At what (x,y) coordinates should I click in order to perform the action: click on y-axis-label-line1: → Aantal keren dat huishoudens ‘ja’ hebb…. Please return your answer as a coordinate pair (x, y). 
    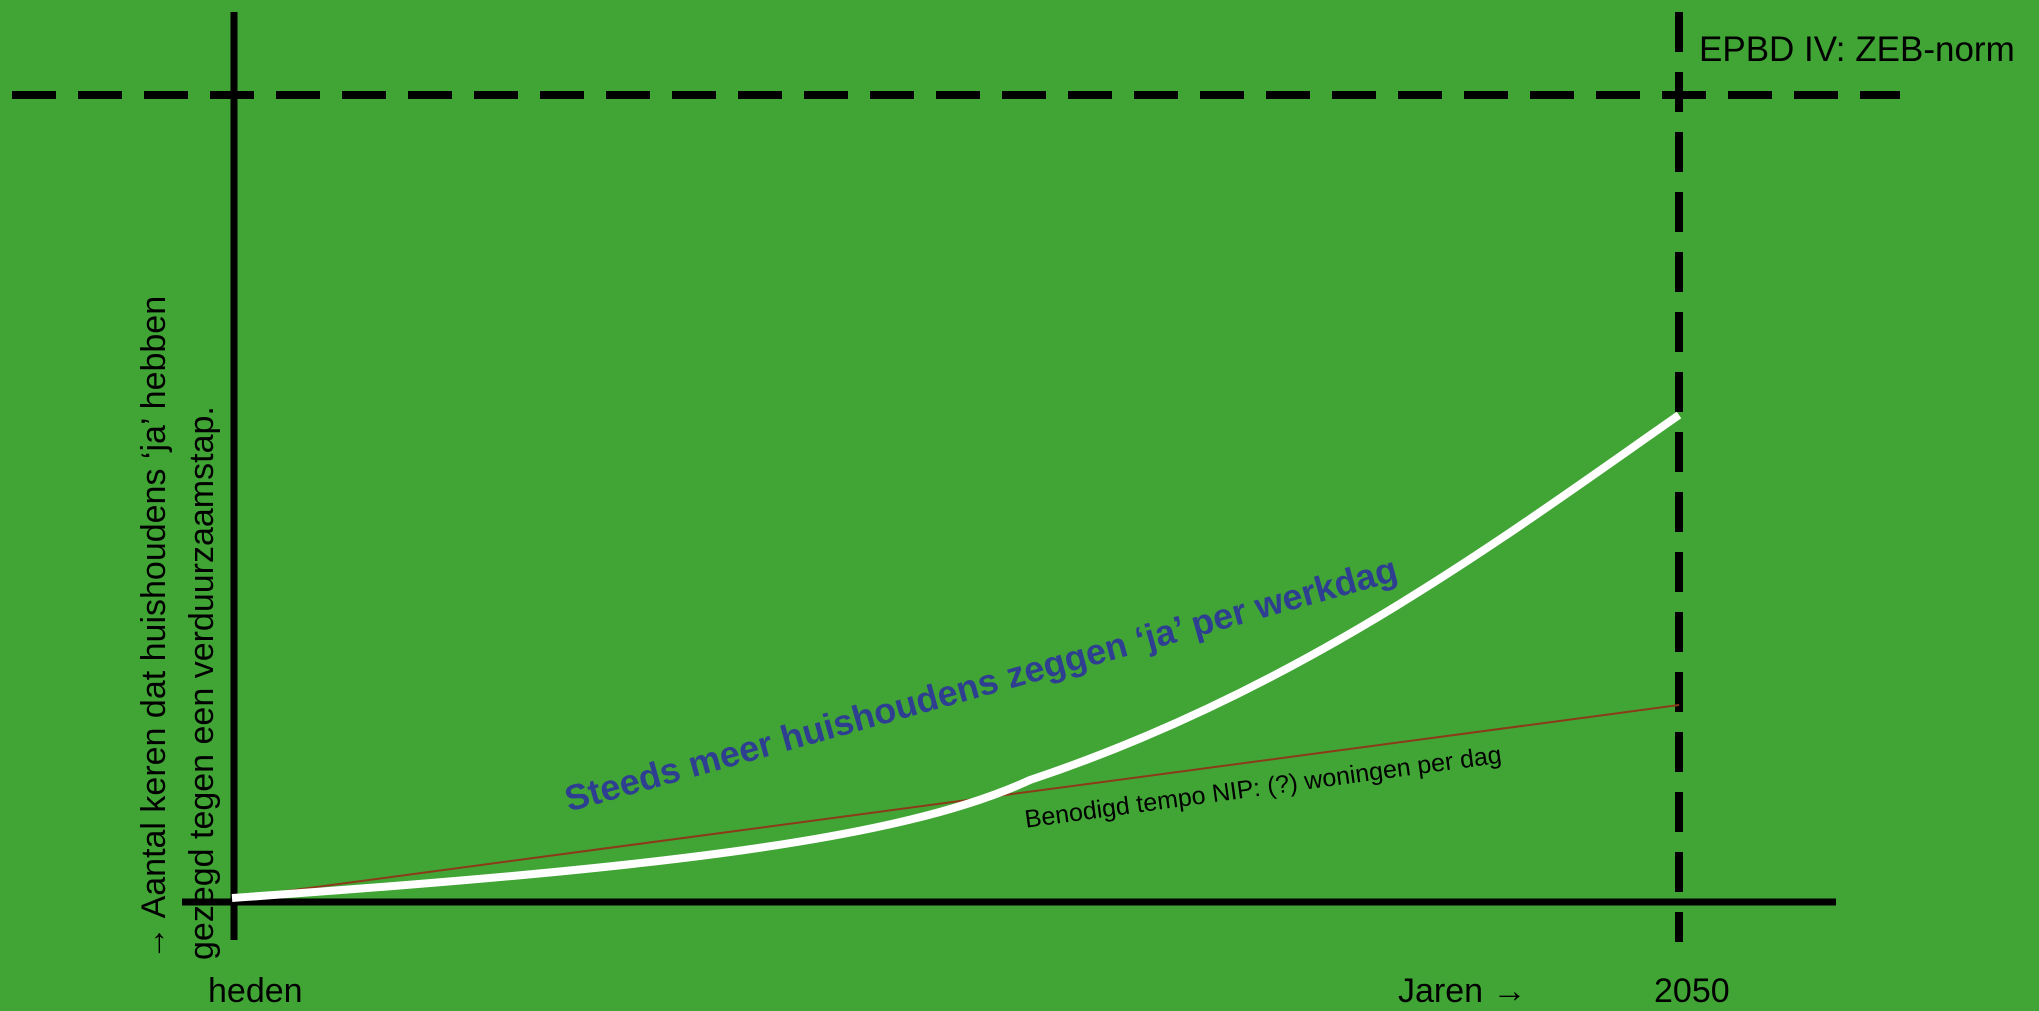
    Looking at the image, I should click on (154, 627).